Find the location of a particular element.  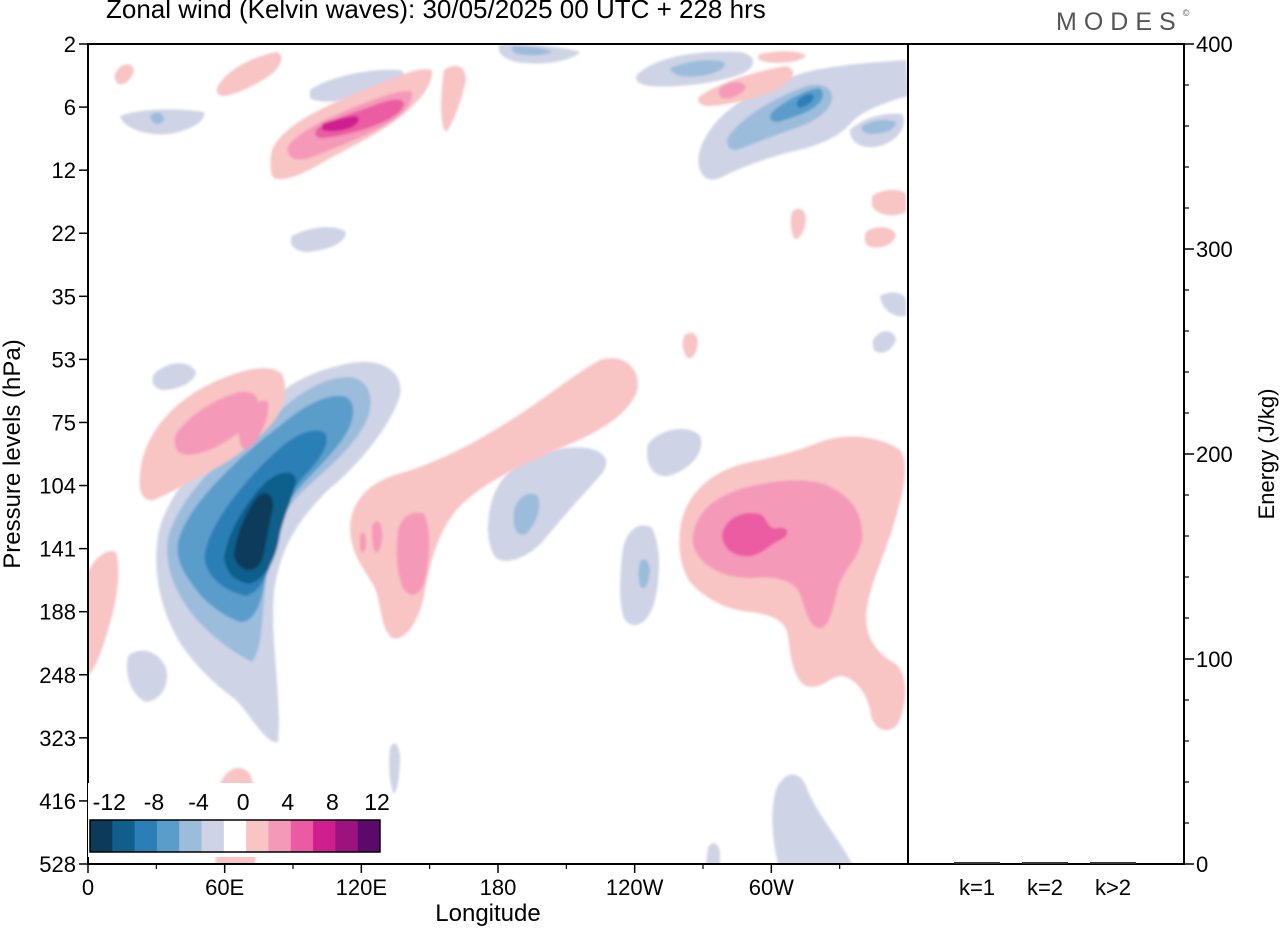

colorbar-label: 8 is located at coordinates (332, 802).